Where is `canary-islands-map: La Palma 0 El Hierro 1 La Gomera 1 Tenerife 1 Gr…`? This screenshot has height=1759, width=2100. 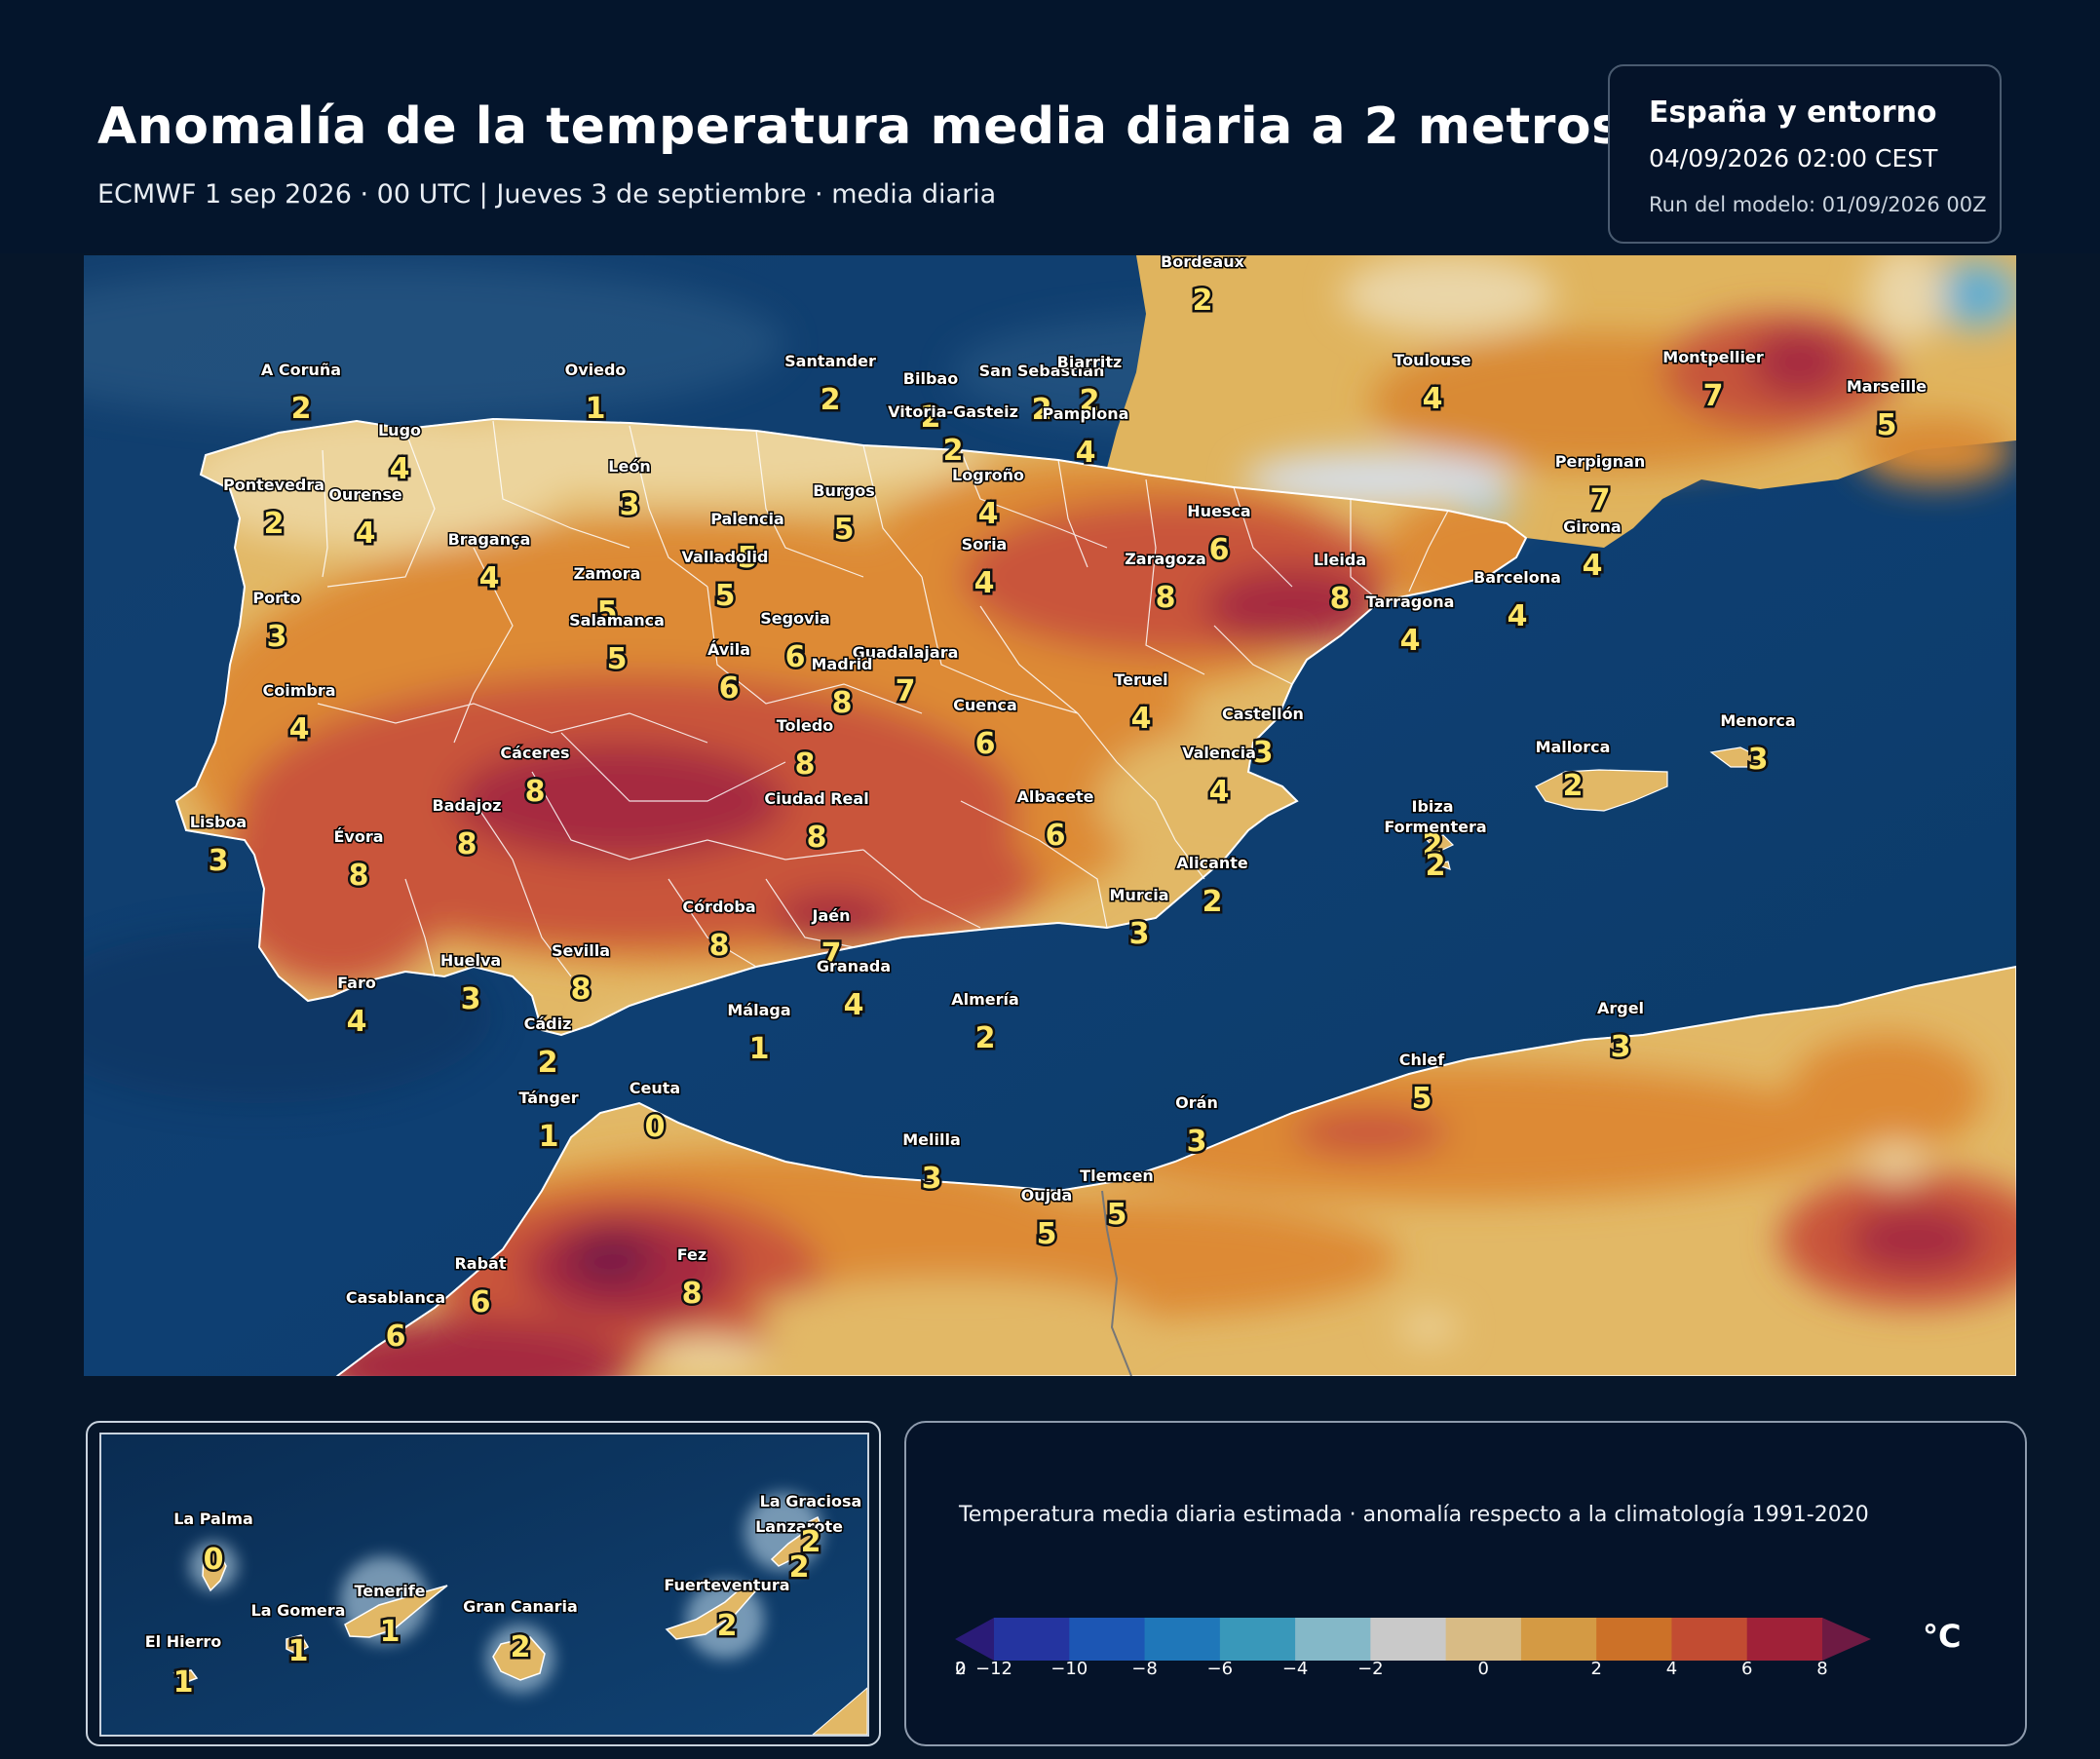 canary-islands-map: La Palma 0 El Hierro 1 La Gomera 1 Tenerife 1 Gr… is located at coordinates (484, 1585).